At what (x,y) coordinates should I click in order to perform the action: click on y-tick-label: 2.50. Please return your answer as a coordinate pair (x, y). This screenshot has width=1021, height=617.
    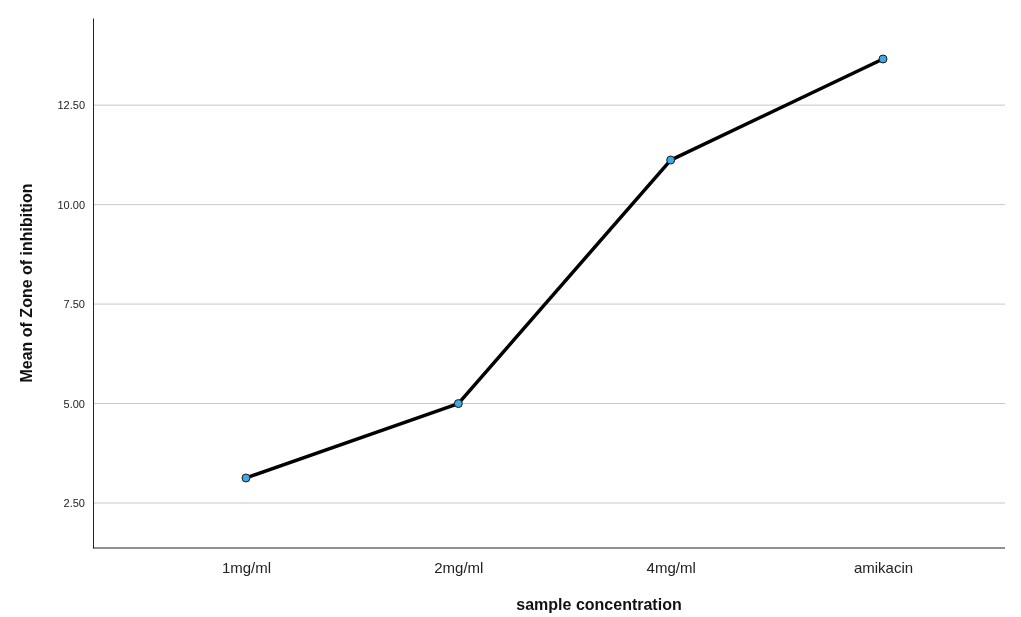
    Looking at the image, I should click on (74, 503).